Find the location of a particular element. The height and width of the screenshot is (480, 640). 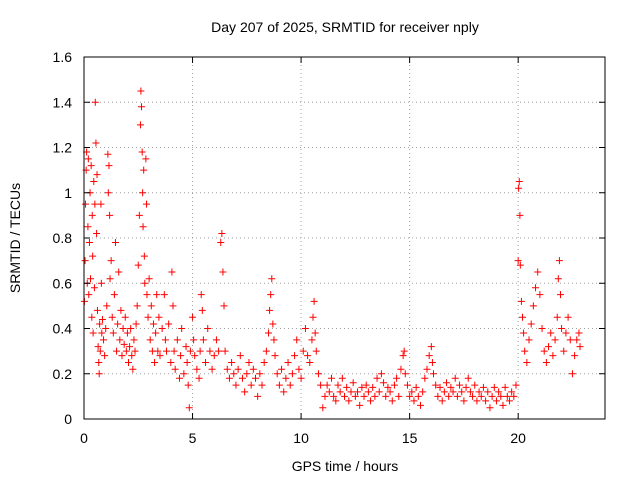

y-tick-label: 0.6 is located at coordinates (63, 283).